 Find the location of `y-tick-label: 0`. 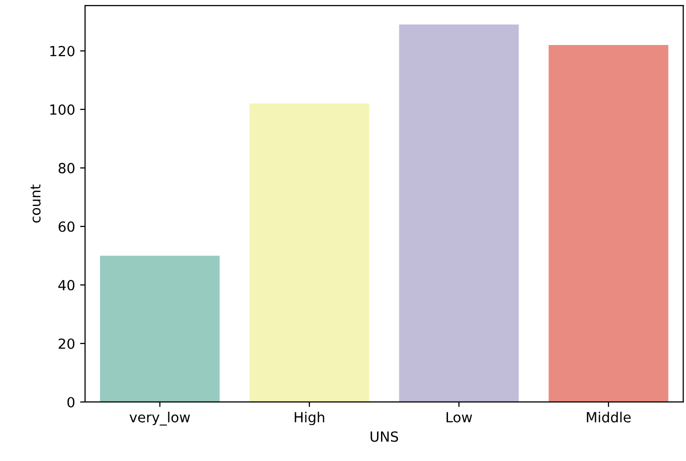

y-tick-label: 0 is located at coordinates (70, 402).